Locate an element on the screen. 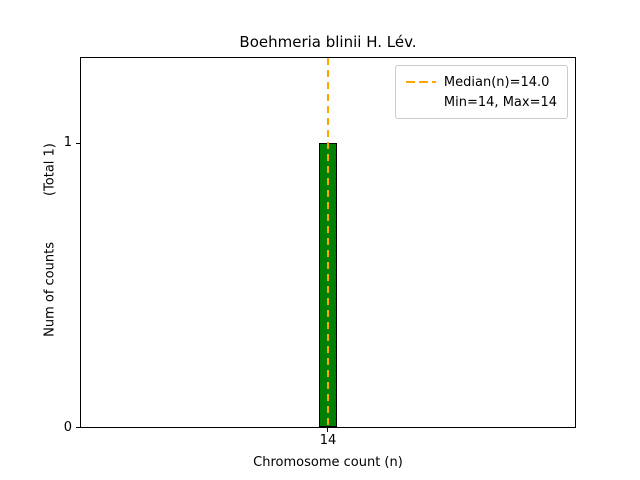 The height and width of the screenshot is (480, 640). y-tick-label-0: 0 is located at coordinates (67, 427).